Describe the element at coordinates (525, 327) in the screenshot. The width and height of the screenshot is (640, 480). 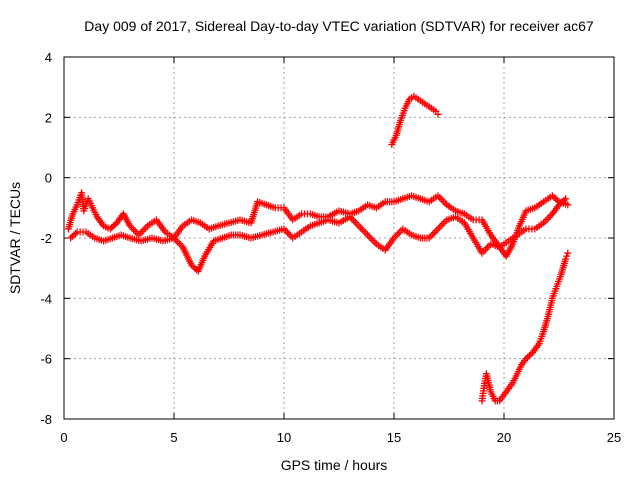
I see `series-low-arc` at that location.